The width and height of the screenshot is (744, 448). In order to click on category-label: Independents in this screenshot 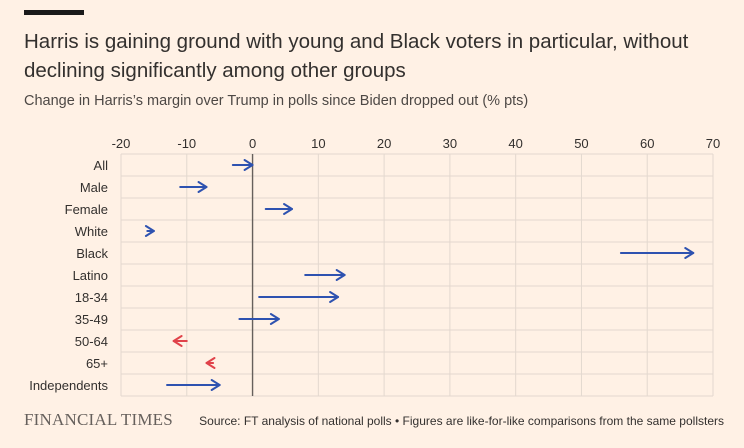, I will do `click(68, 385)`.